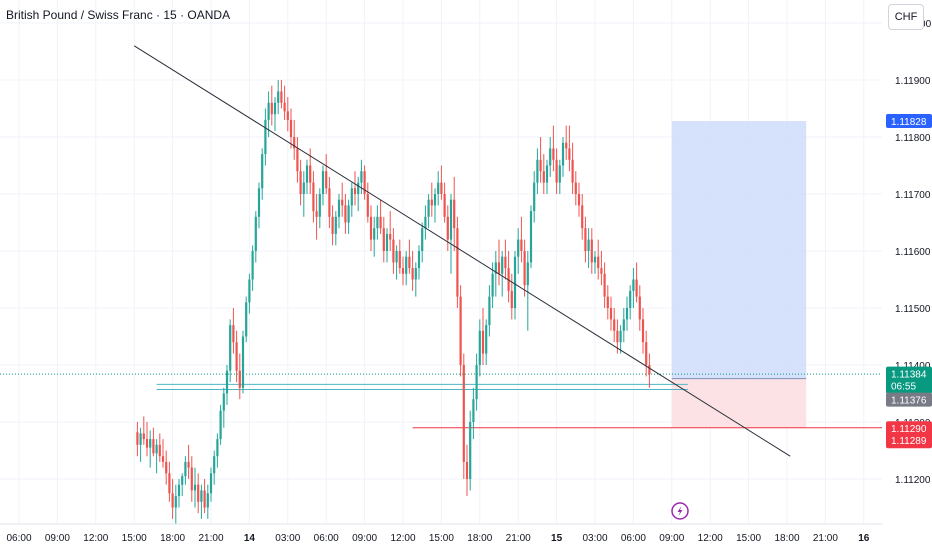  I want to click on time-tick-label: 06:00, so click(18, 538).